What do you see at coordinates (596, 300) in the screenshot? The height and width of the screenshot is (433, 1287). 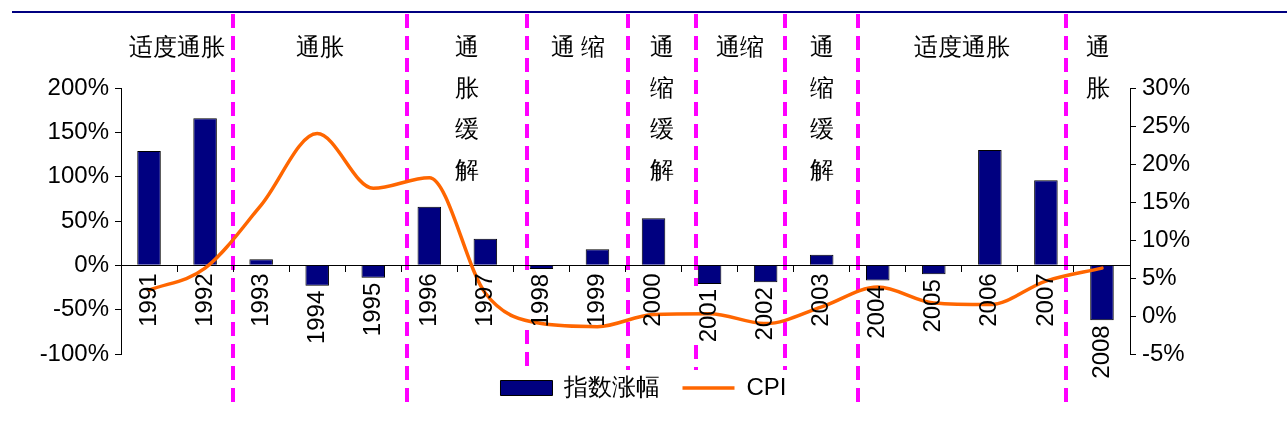 I see `x-tick-label: 1999` at bounding box center [596, 300].